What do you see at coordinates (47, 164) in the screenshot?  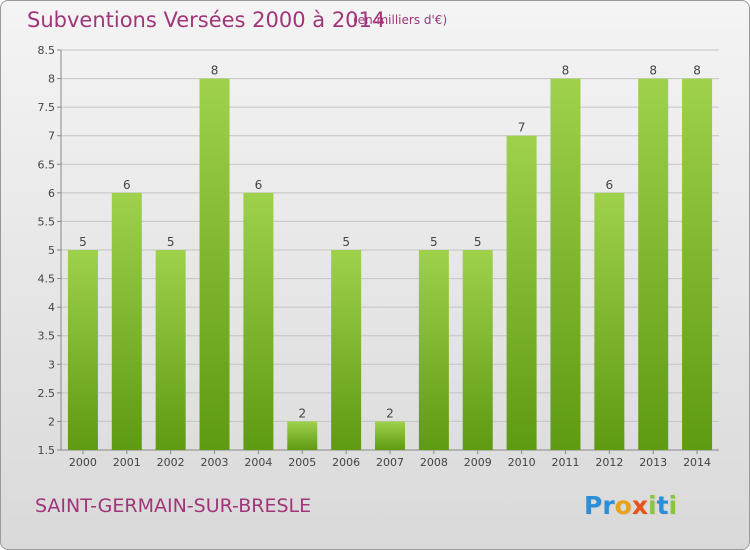 I see `y-tick-label: 6.5` at bounding box center [47, 164].